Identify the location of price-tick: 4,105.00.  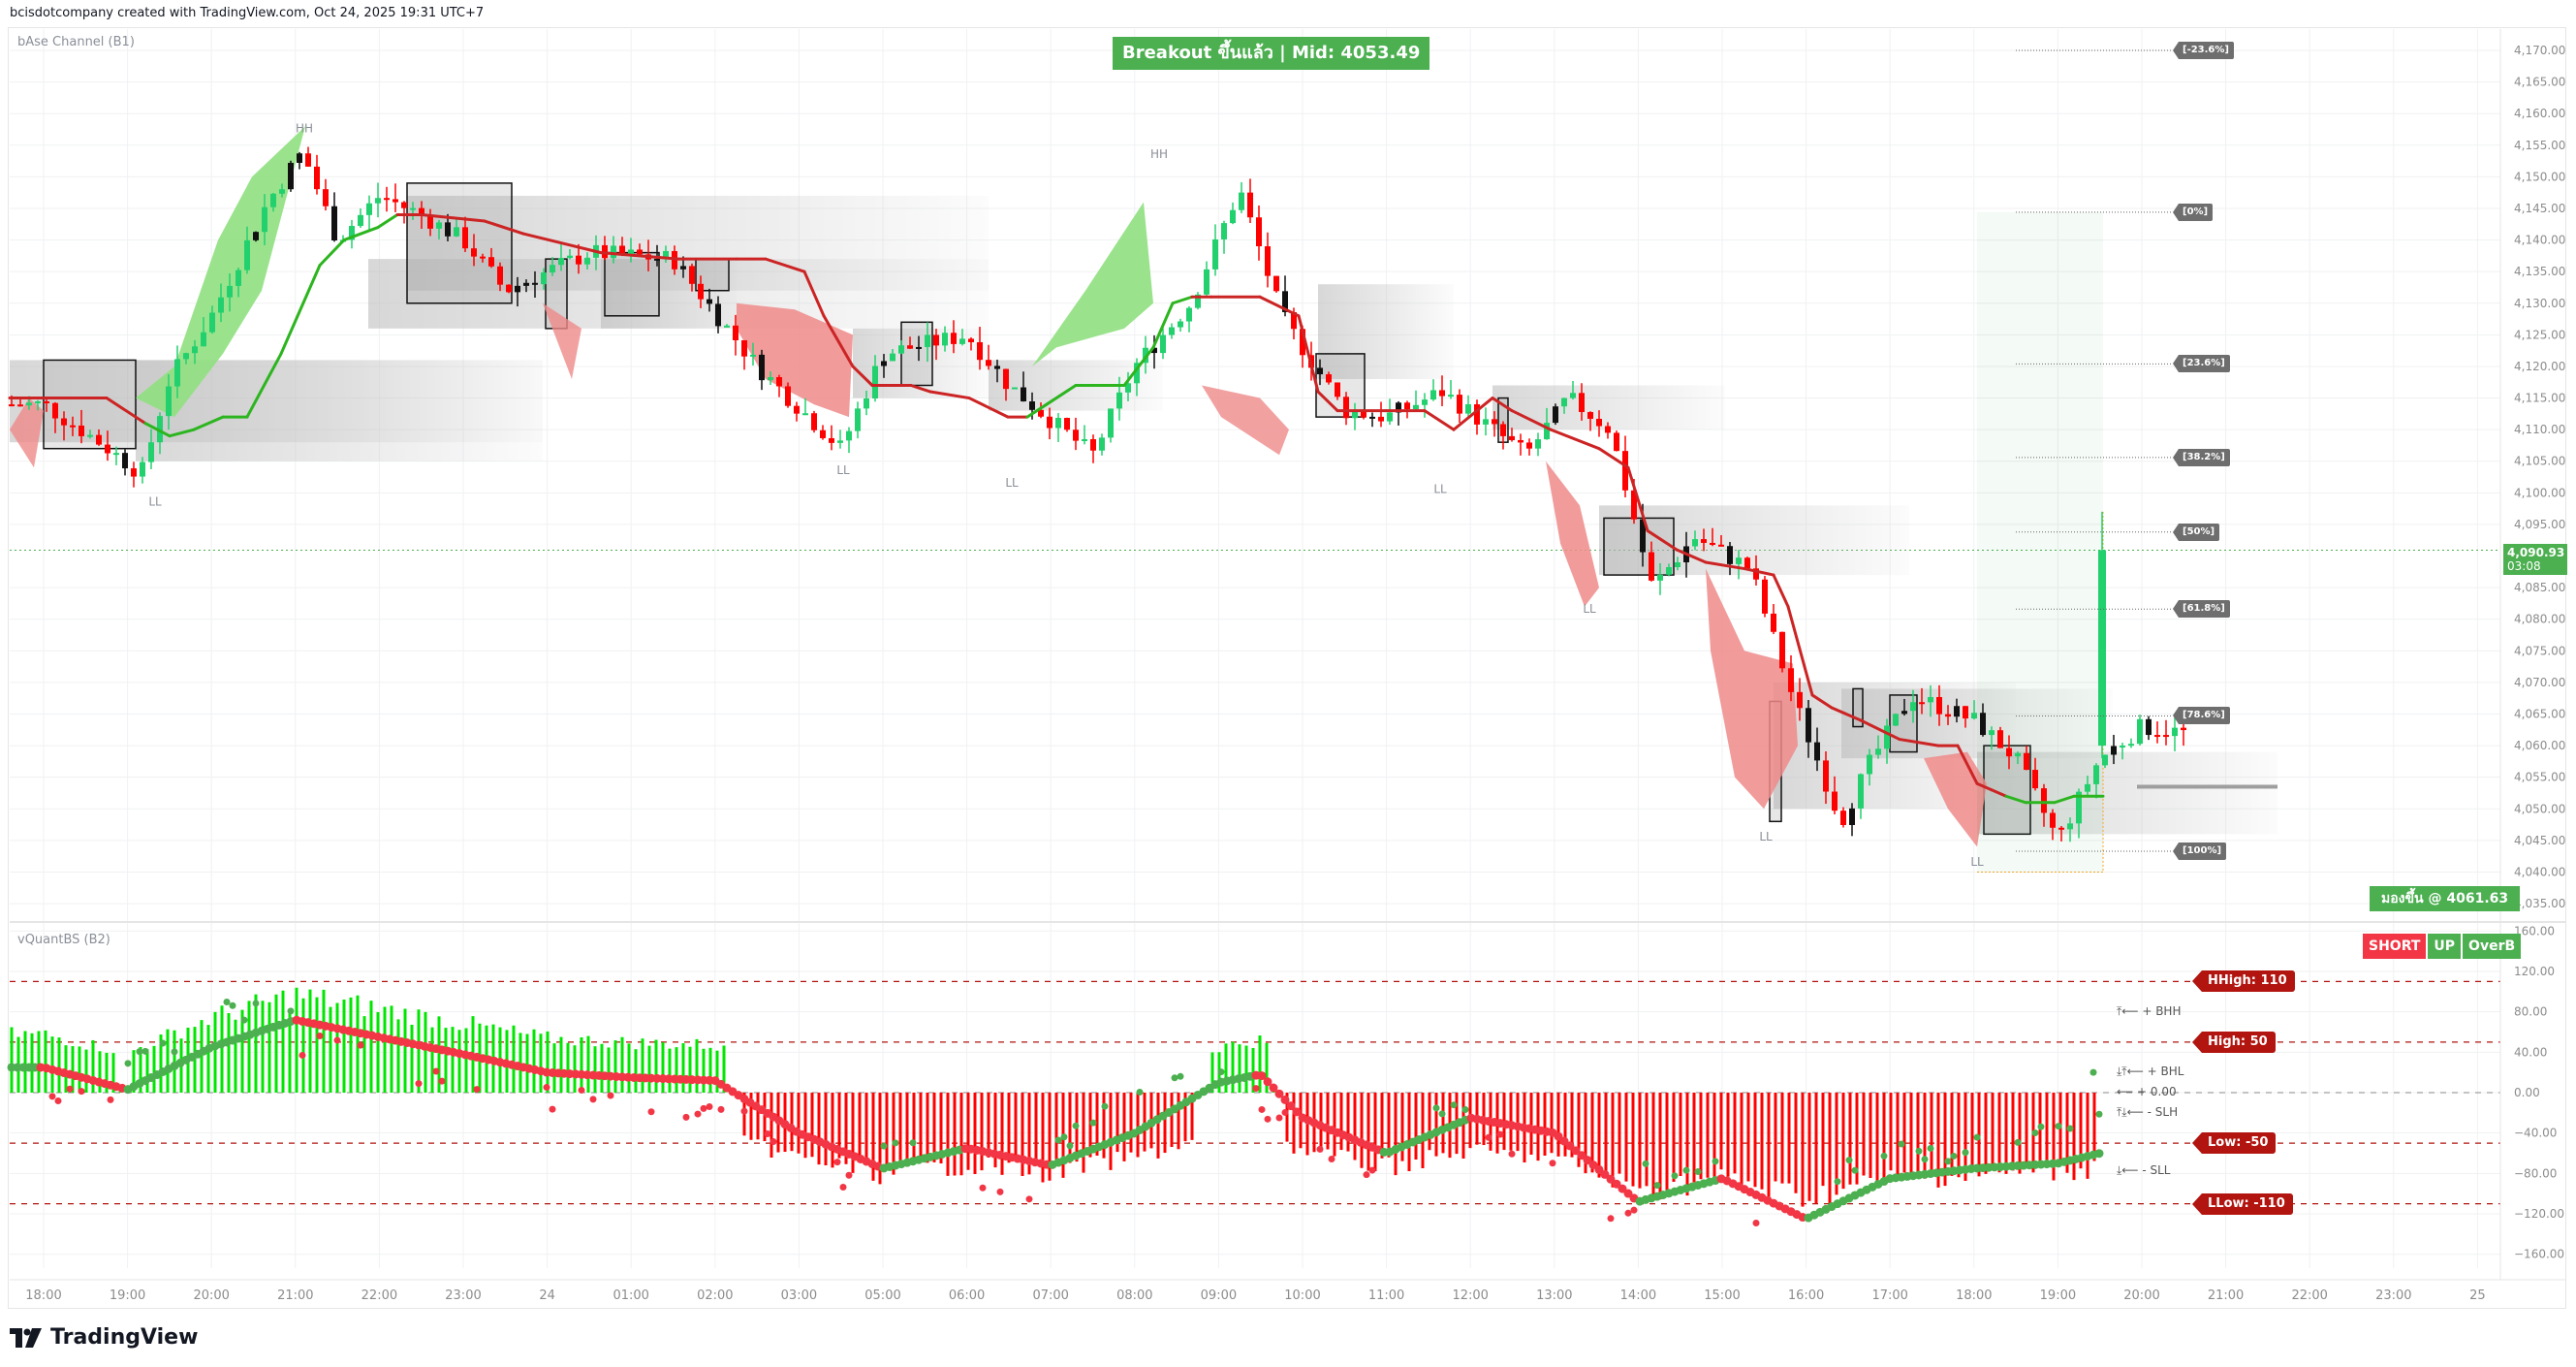
(2539, 461).